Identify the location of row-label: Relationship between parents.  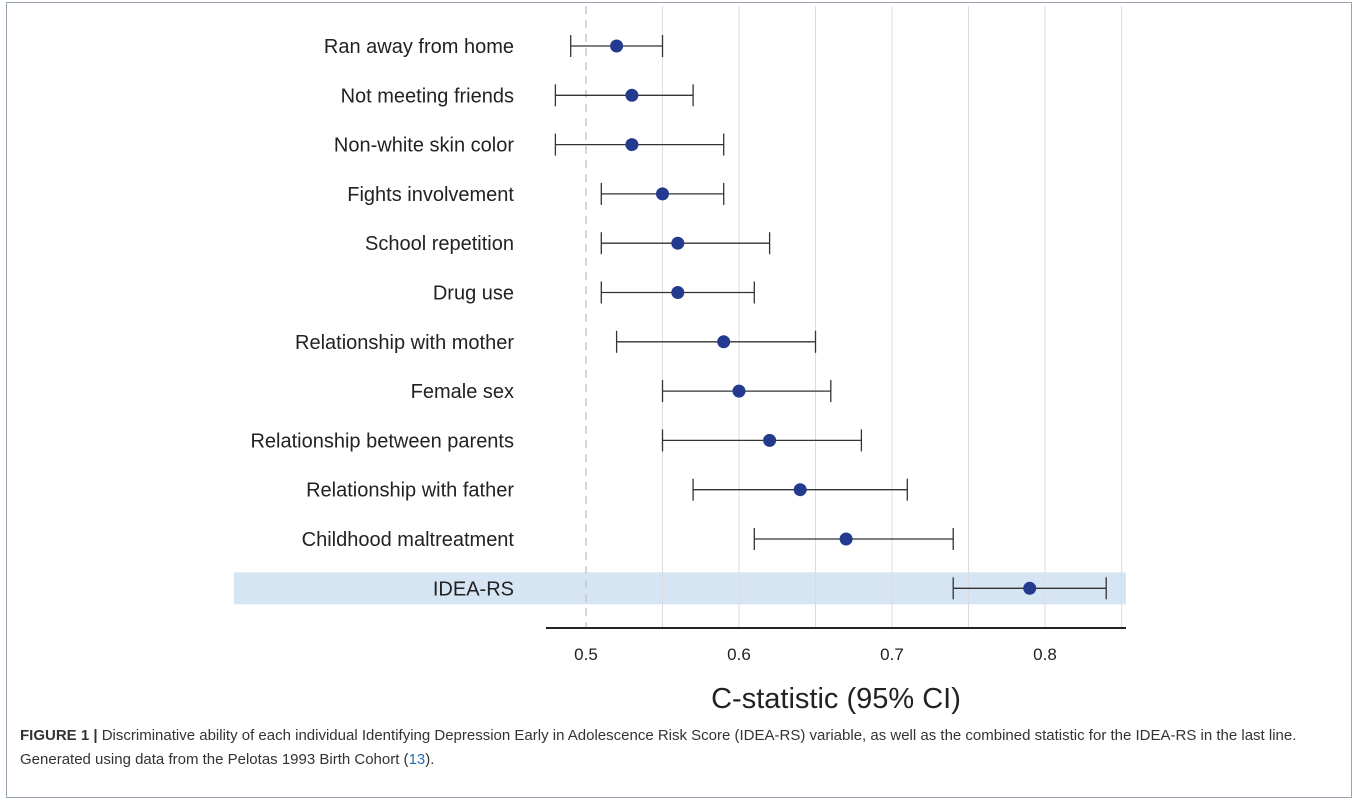
(382, 441).